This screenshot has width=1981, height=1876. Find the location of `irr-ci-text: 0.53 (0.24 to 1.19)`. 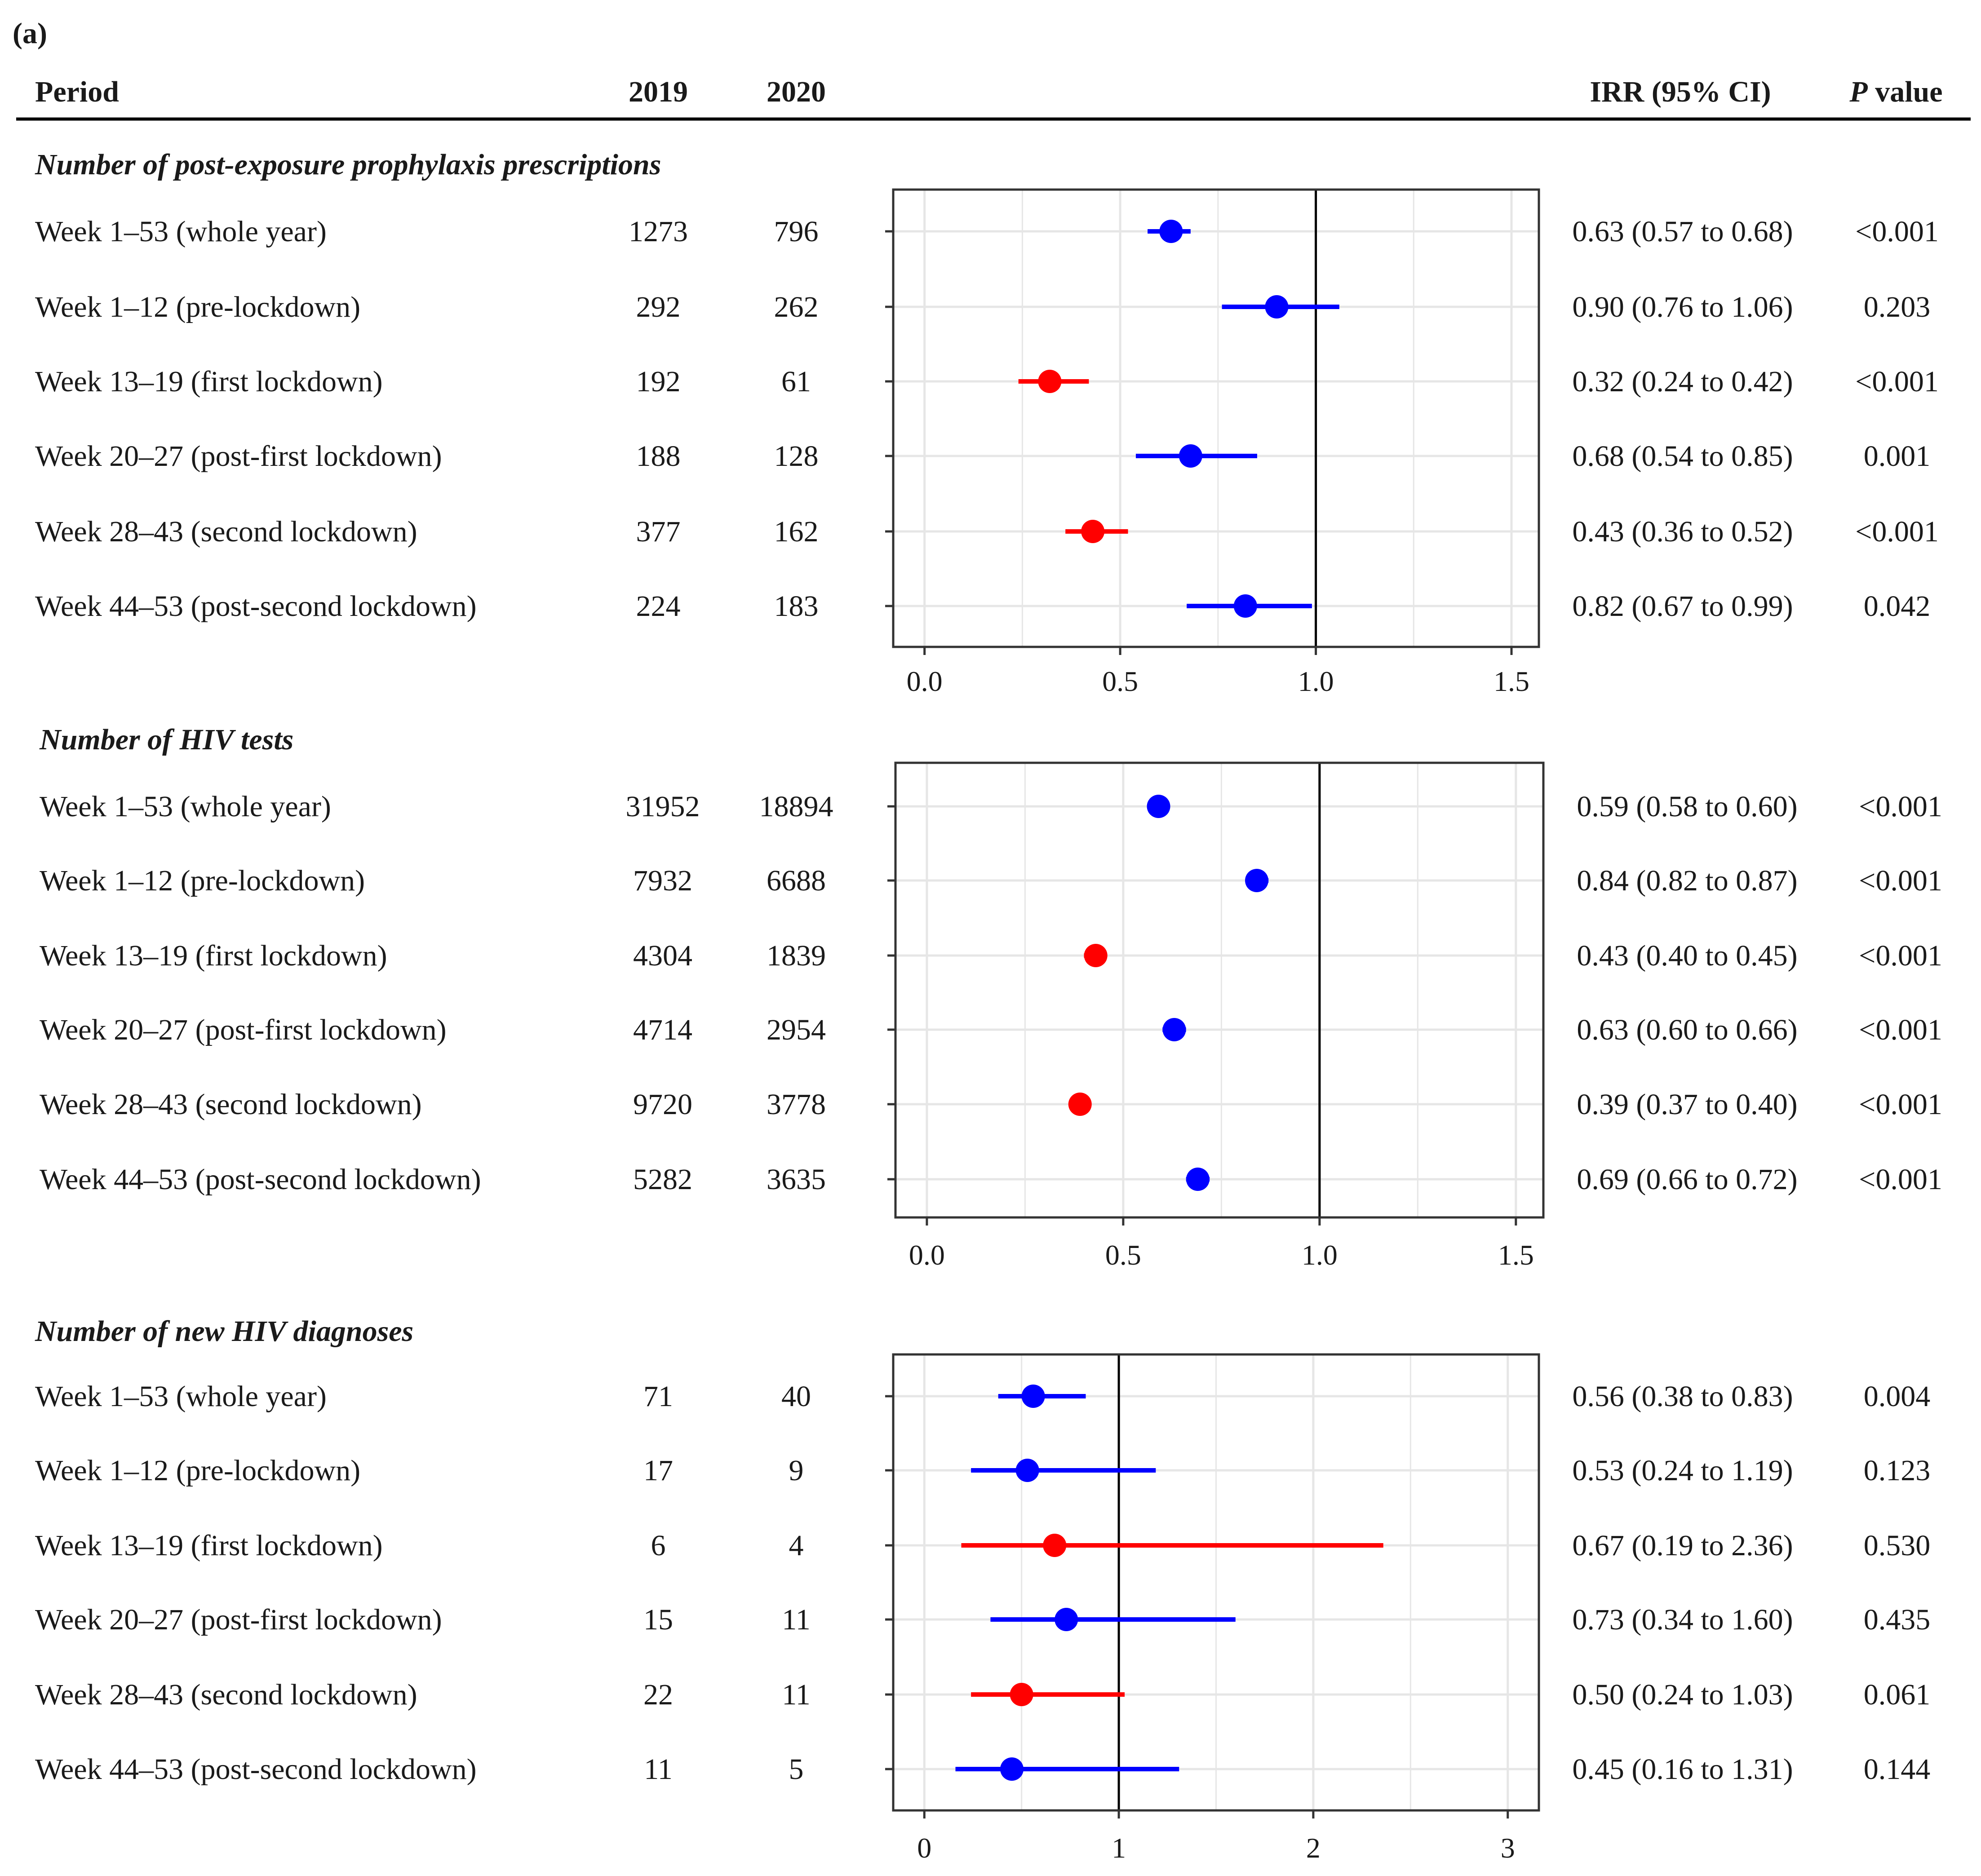

irr-ci-text: 0.53 (0.24 to 1.19) is located at coordinates (1682, 1471).